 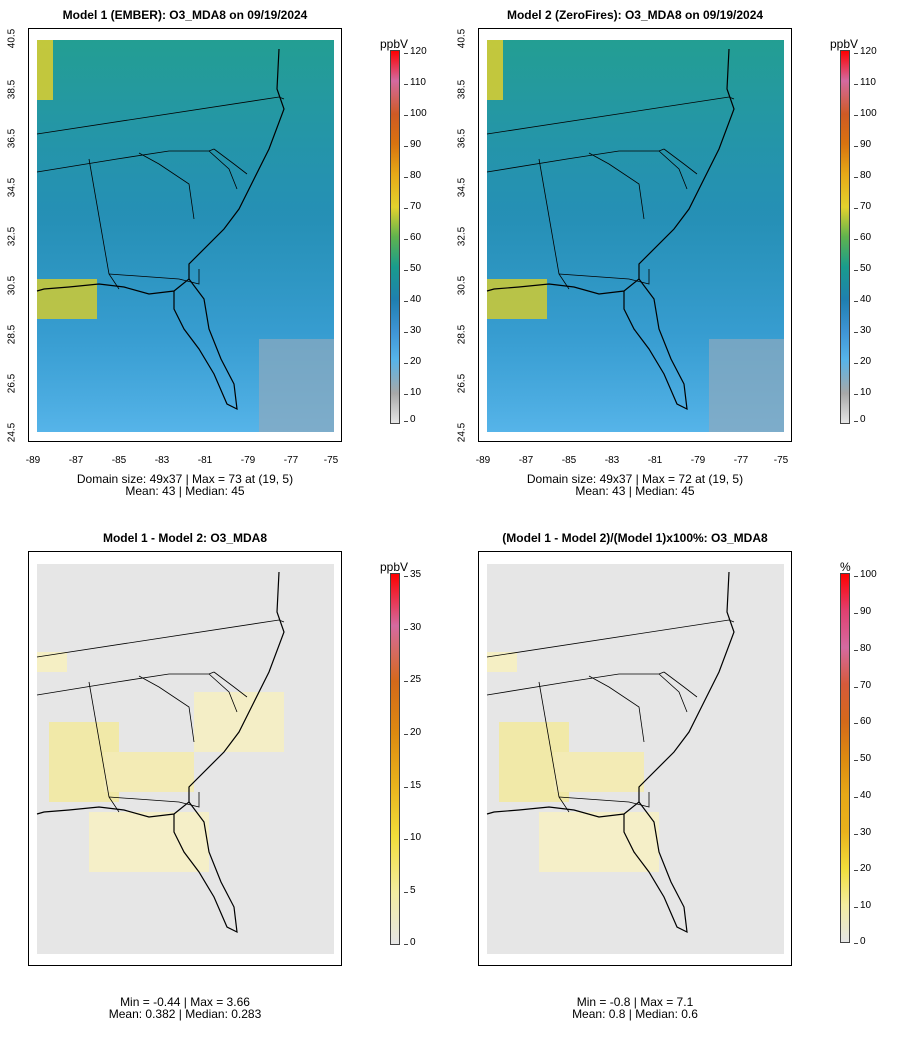 I want to click on panel3-cbtick: 15, so click(x=412, y=785).